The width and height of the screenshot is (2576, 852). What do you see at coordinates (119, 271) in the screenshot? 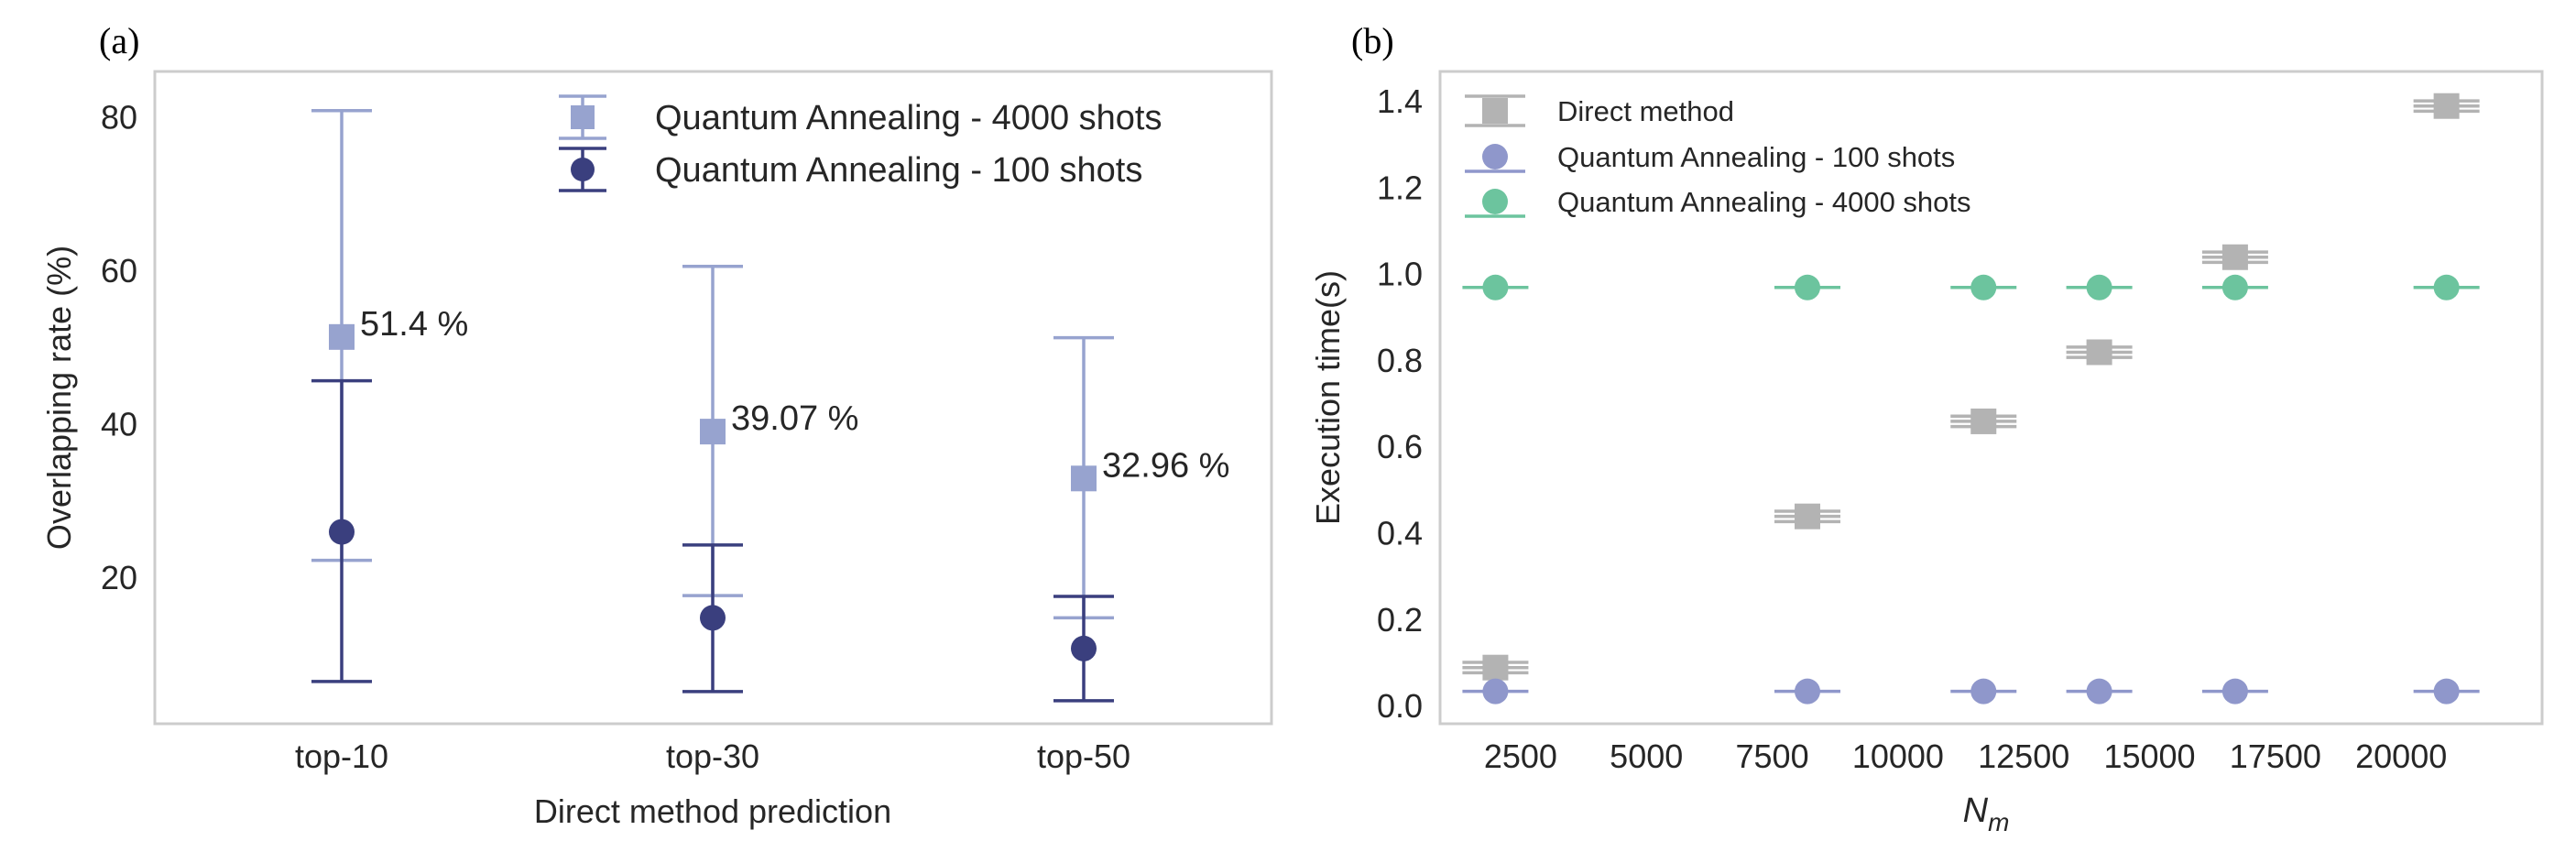
I see `panel-a-ytick-label: 60` at bounding box center [119, 271].